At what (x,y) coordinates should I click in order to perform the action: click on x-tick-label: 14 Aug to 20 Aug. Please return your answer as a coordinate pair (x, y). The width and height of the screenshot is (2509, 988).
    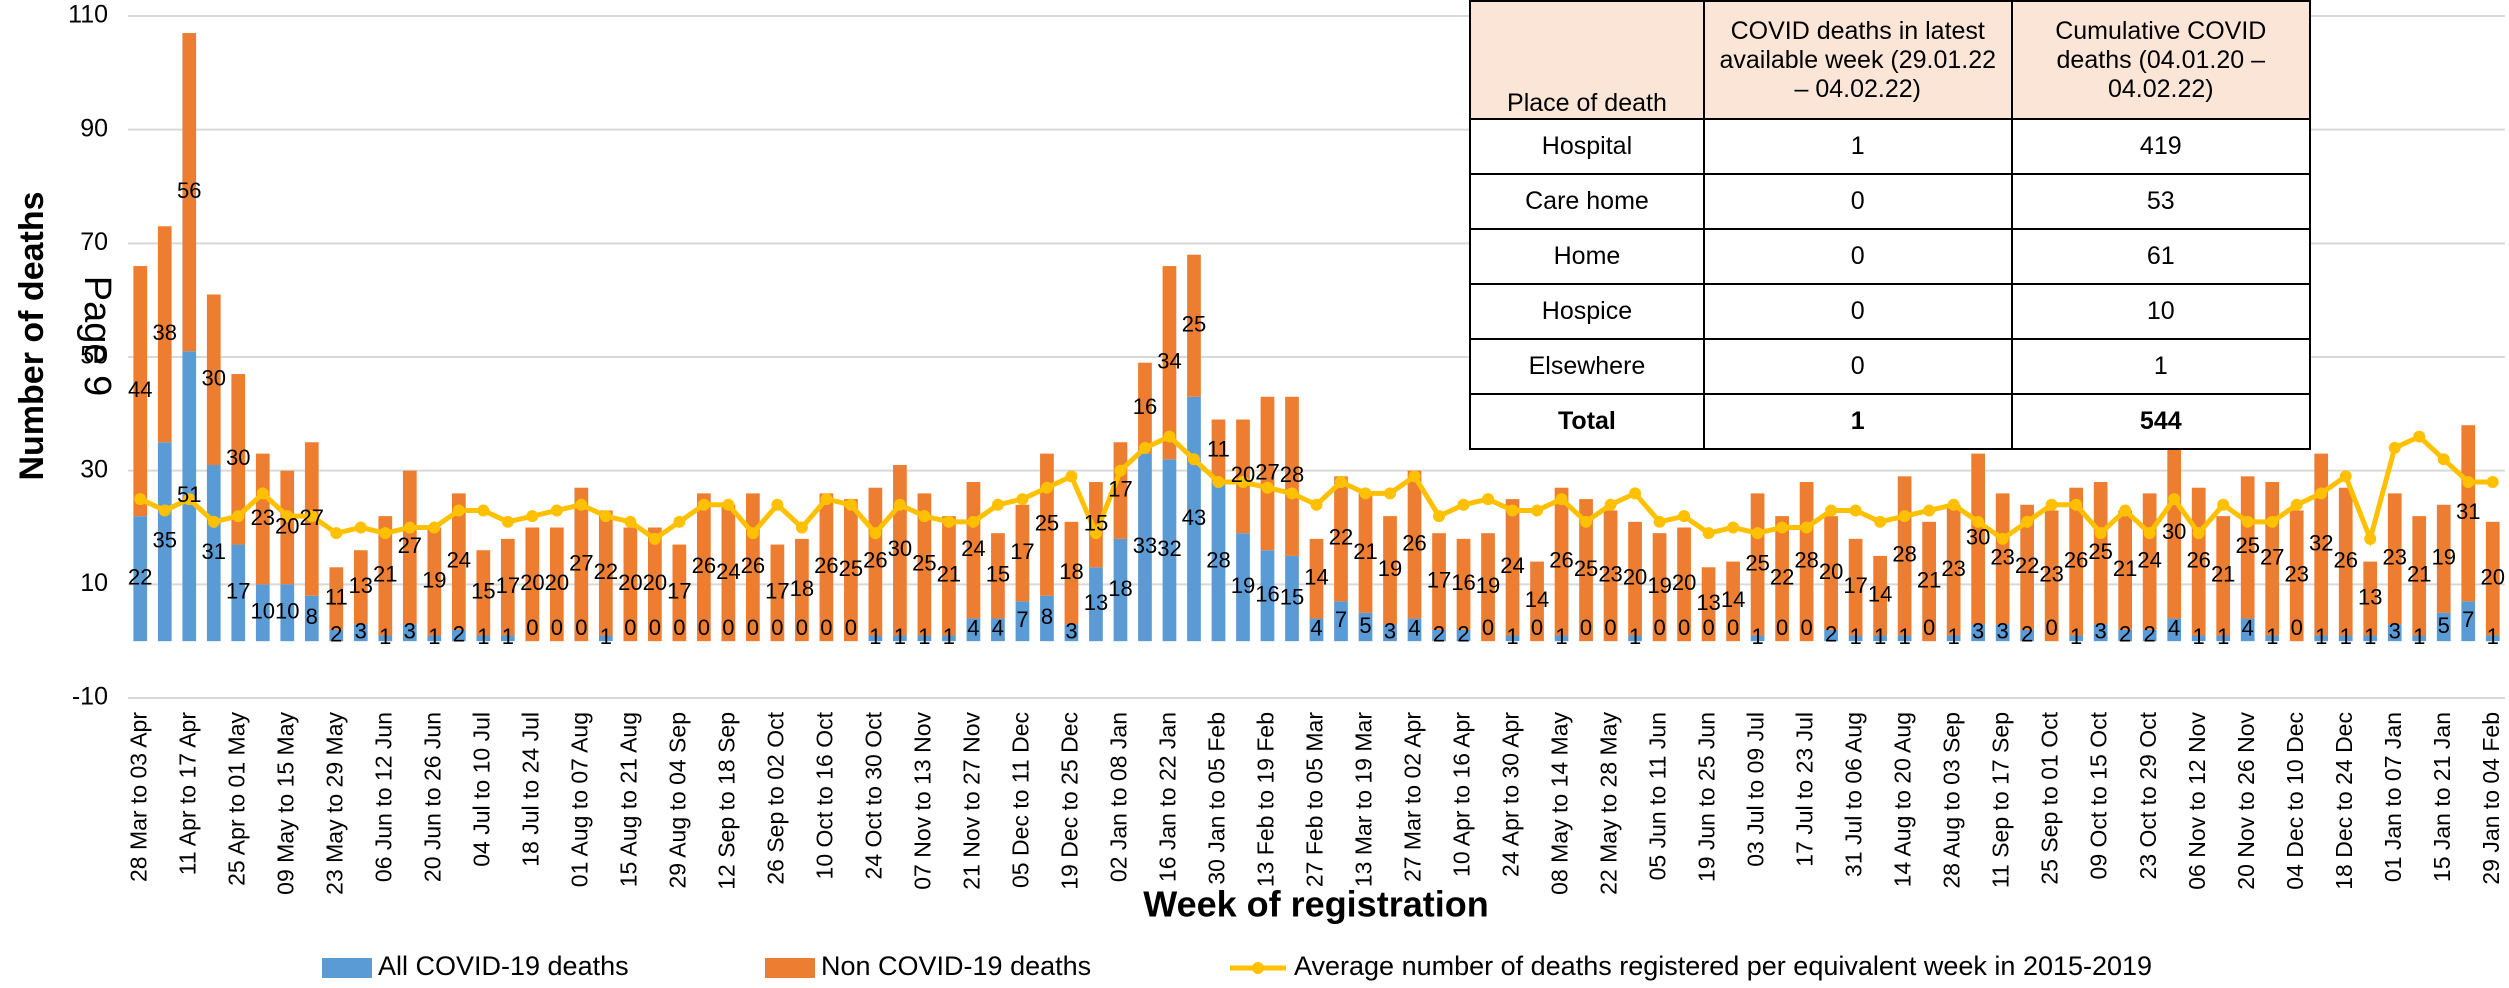
    Looking at the image, I should click on (1903, 799).